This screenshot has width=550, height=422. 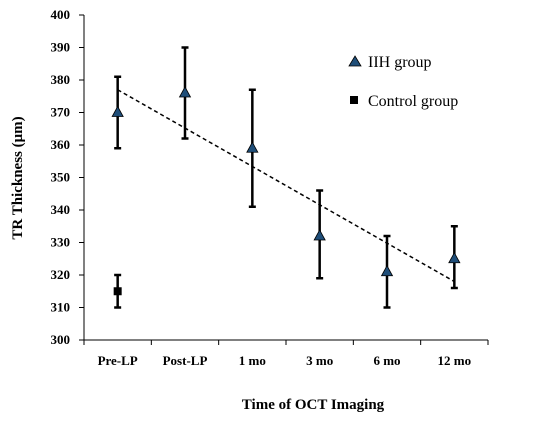 I want to click on legend-label-iih: IIH group, so click(x=400, y=62).